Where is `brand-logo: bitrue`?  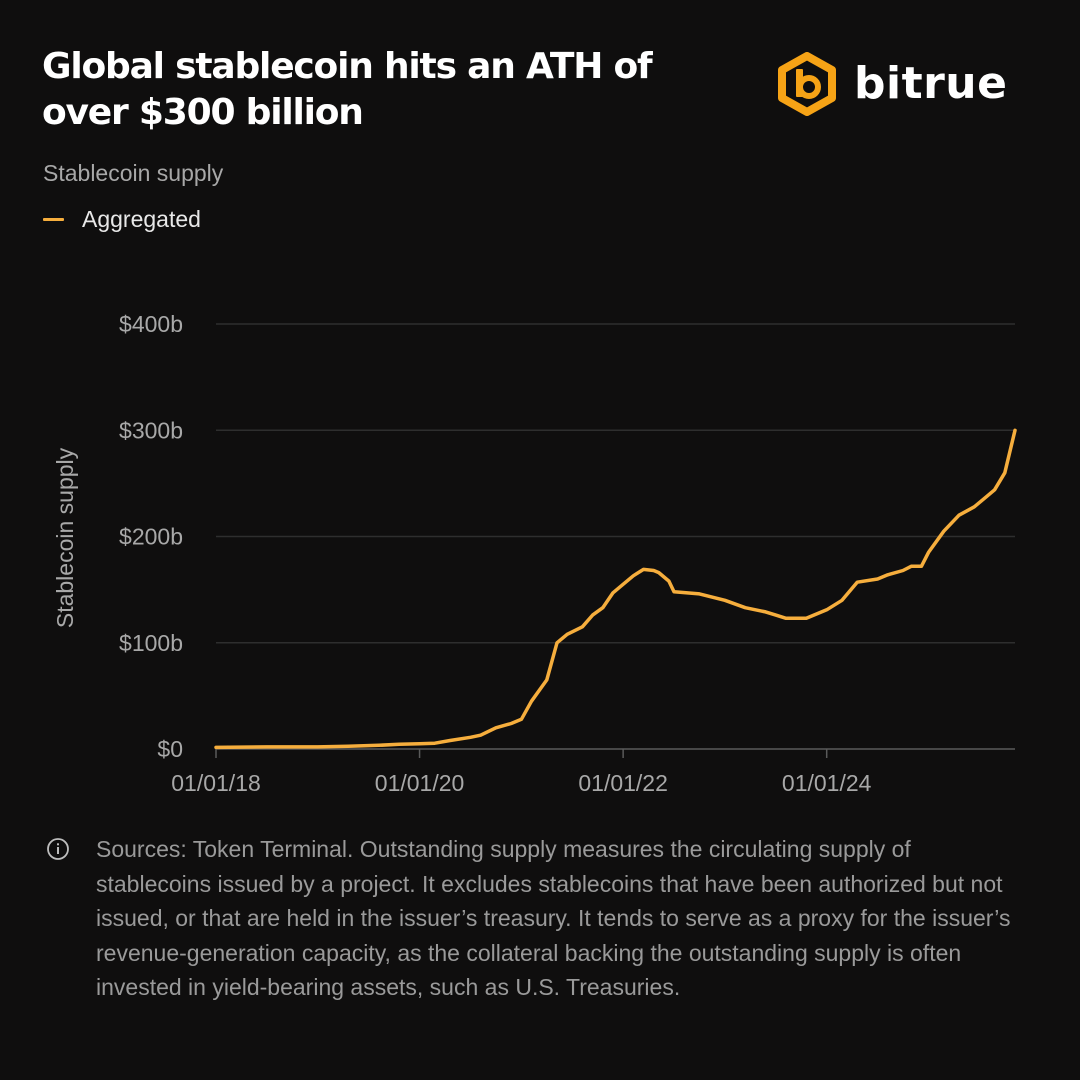
brand-logo: bitrue is located at coordinates (891, 84).